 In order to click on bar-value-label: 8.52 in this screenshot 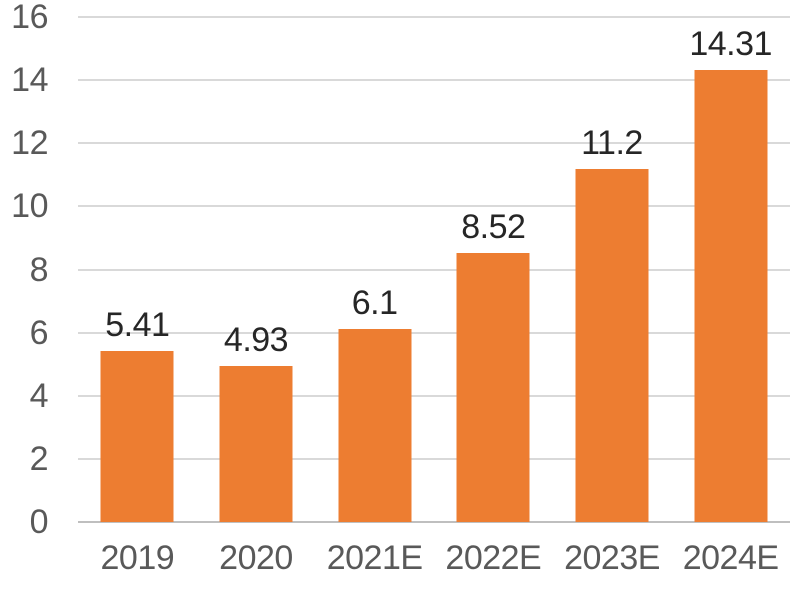, I will do `click(493, 227)`.